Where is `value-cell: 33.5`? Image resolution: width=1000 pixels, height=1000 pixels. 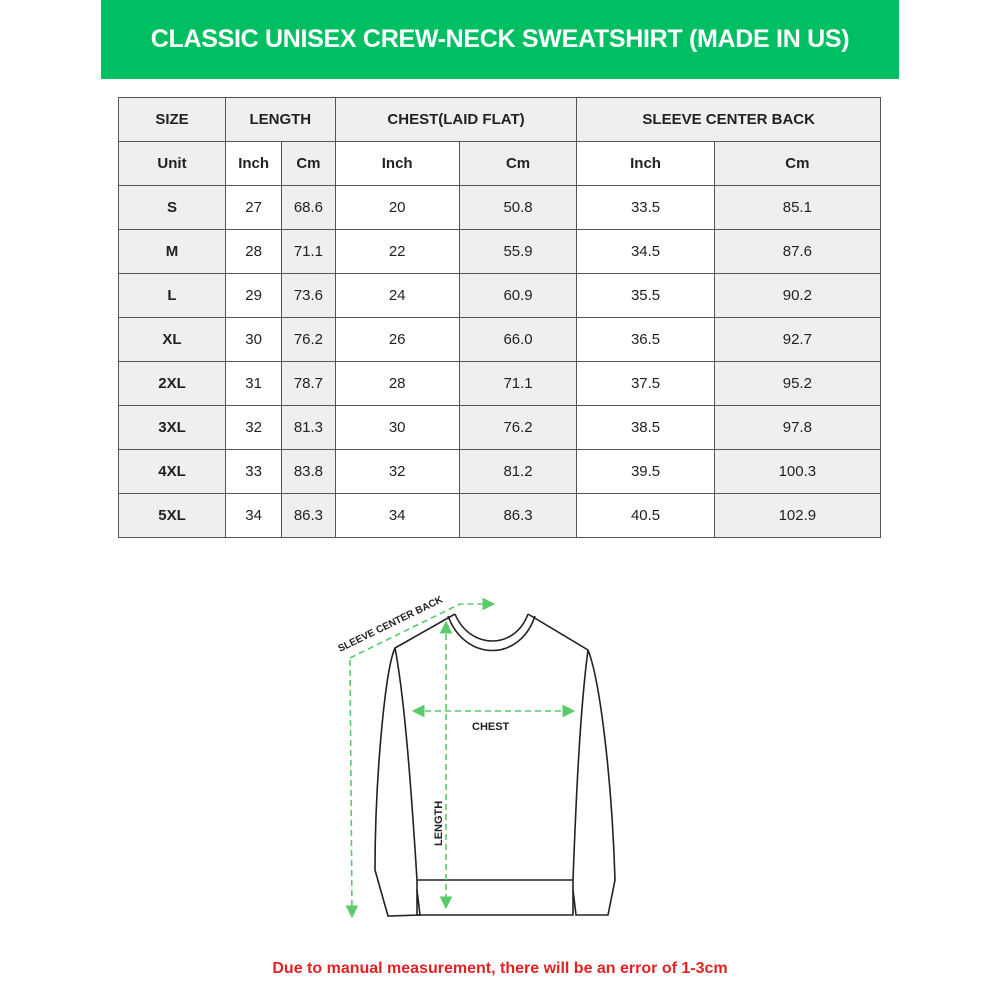
value-cell: 33.5 is located at coordinates (645, 207).